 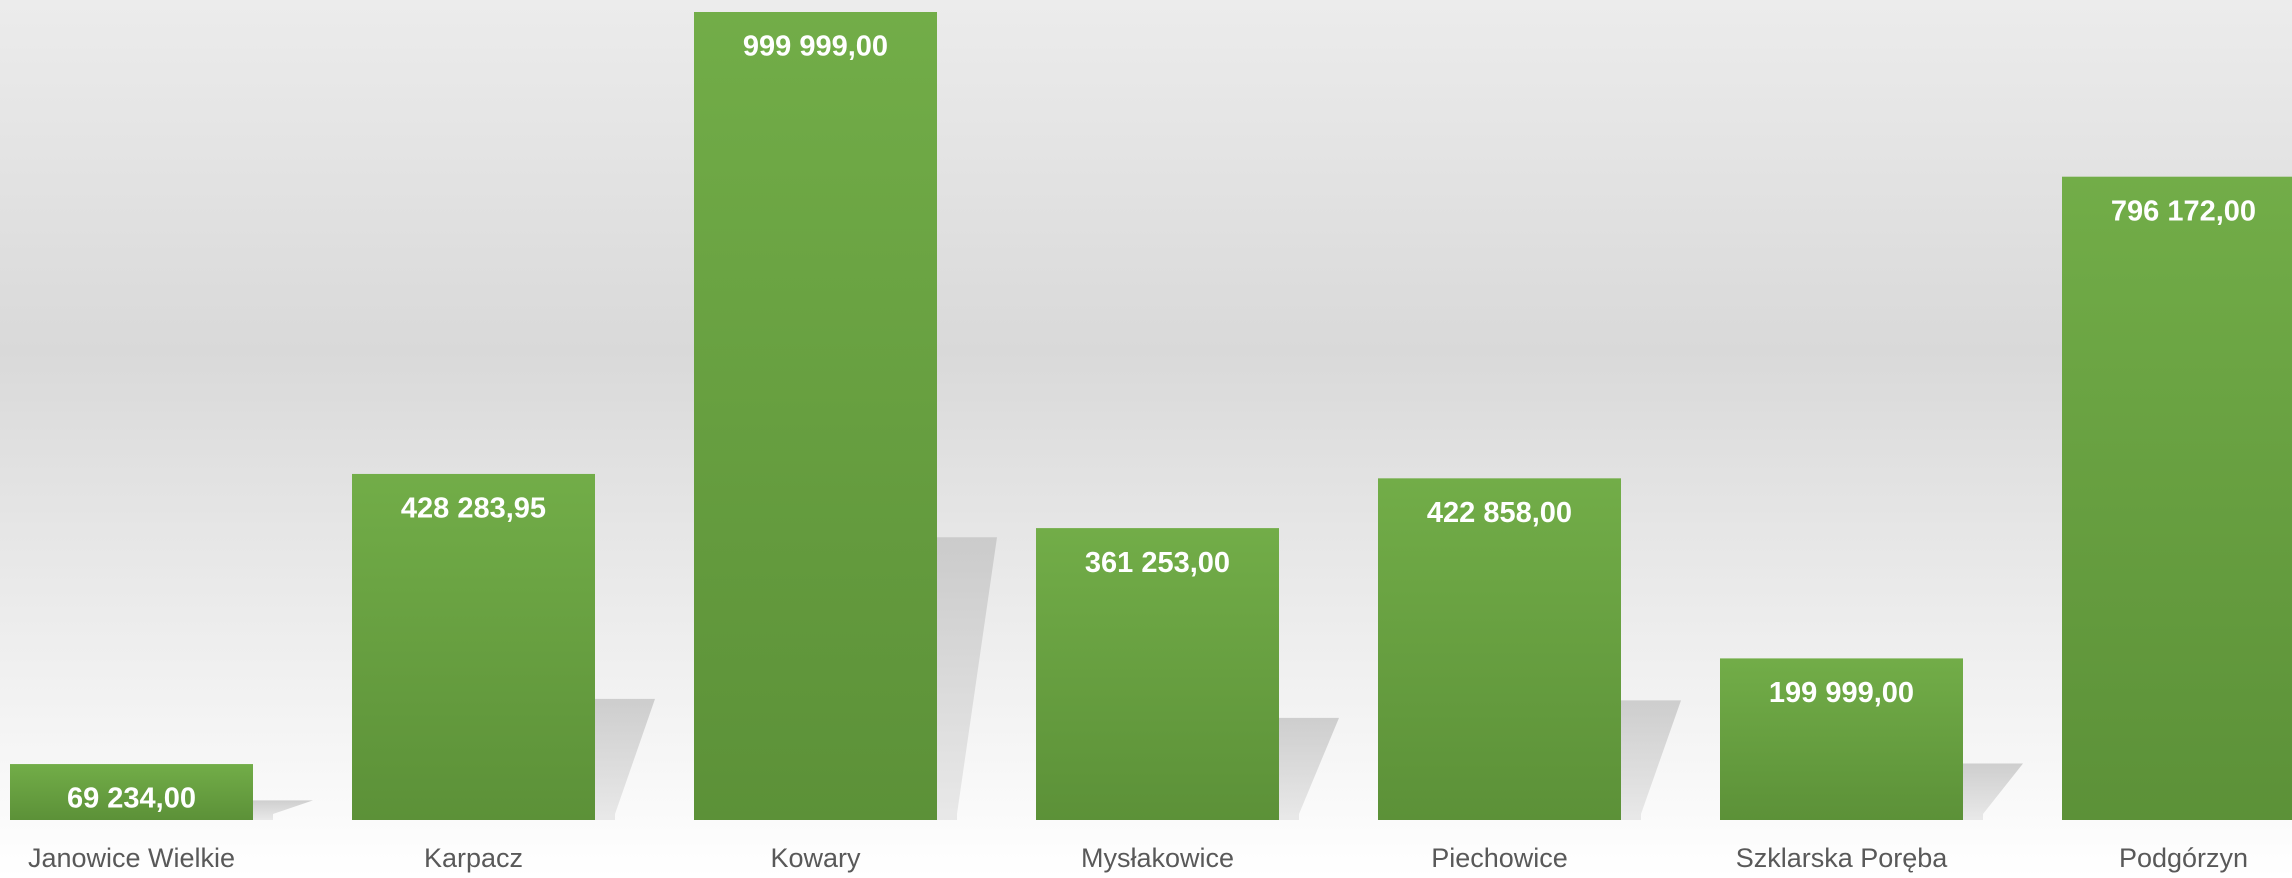 What do you see at coordinates (2183, 211) in the screenshot?
I see `data-label: 796 172,00` at bounding box center [2183, 211].